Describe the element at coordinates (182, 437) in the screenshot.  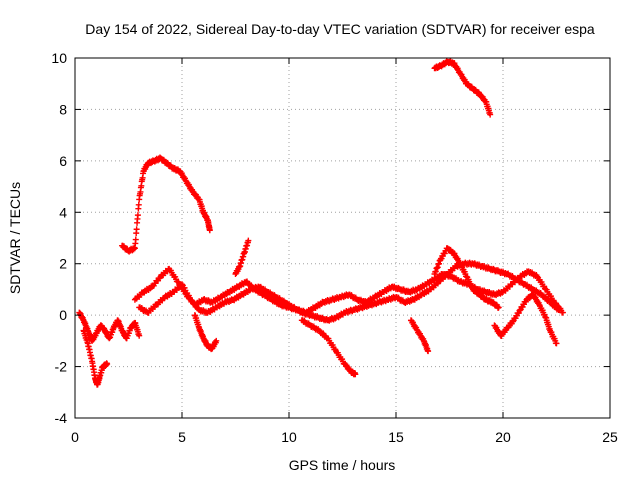
I see `x-tick-label: 5` at that location.